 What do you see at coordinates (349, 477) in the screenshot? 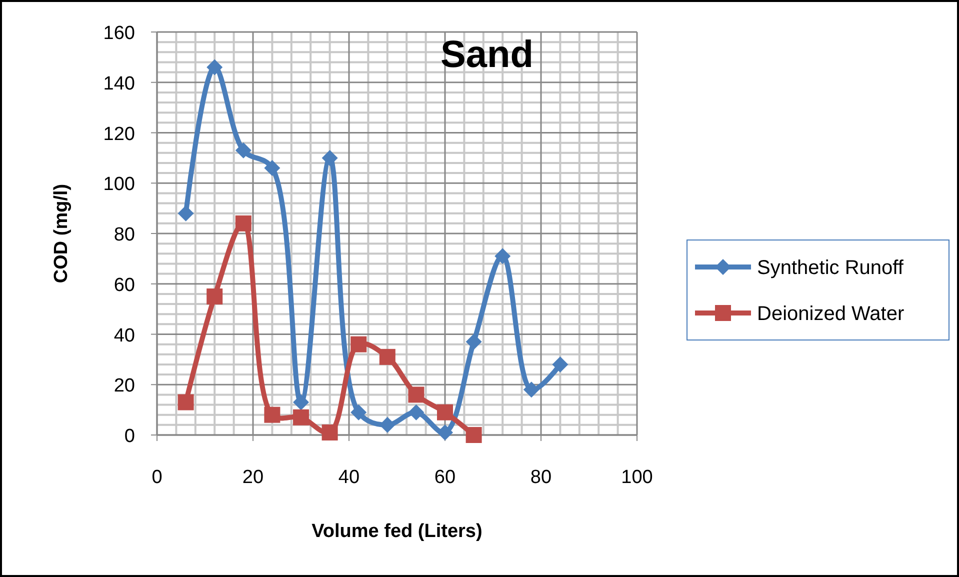
I see `x-tick-label: 40` at bounding box center [349, 477].